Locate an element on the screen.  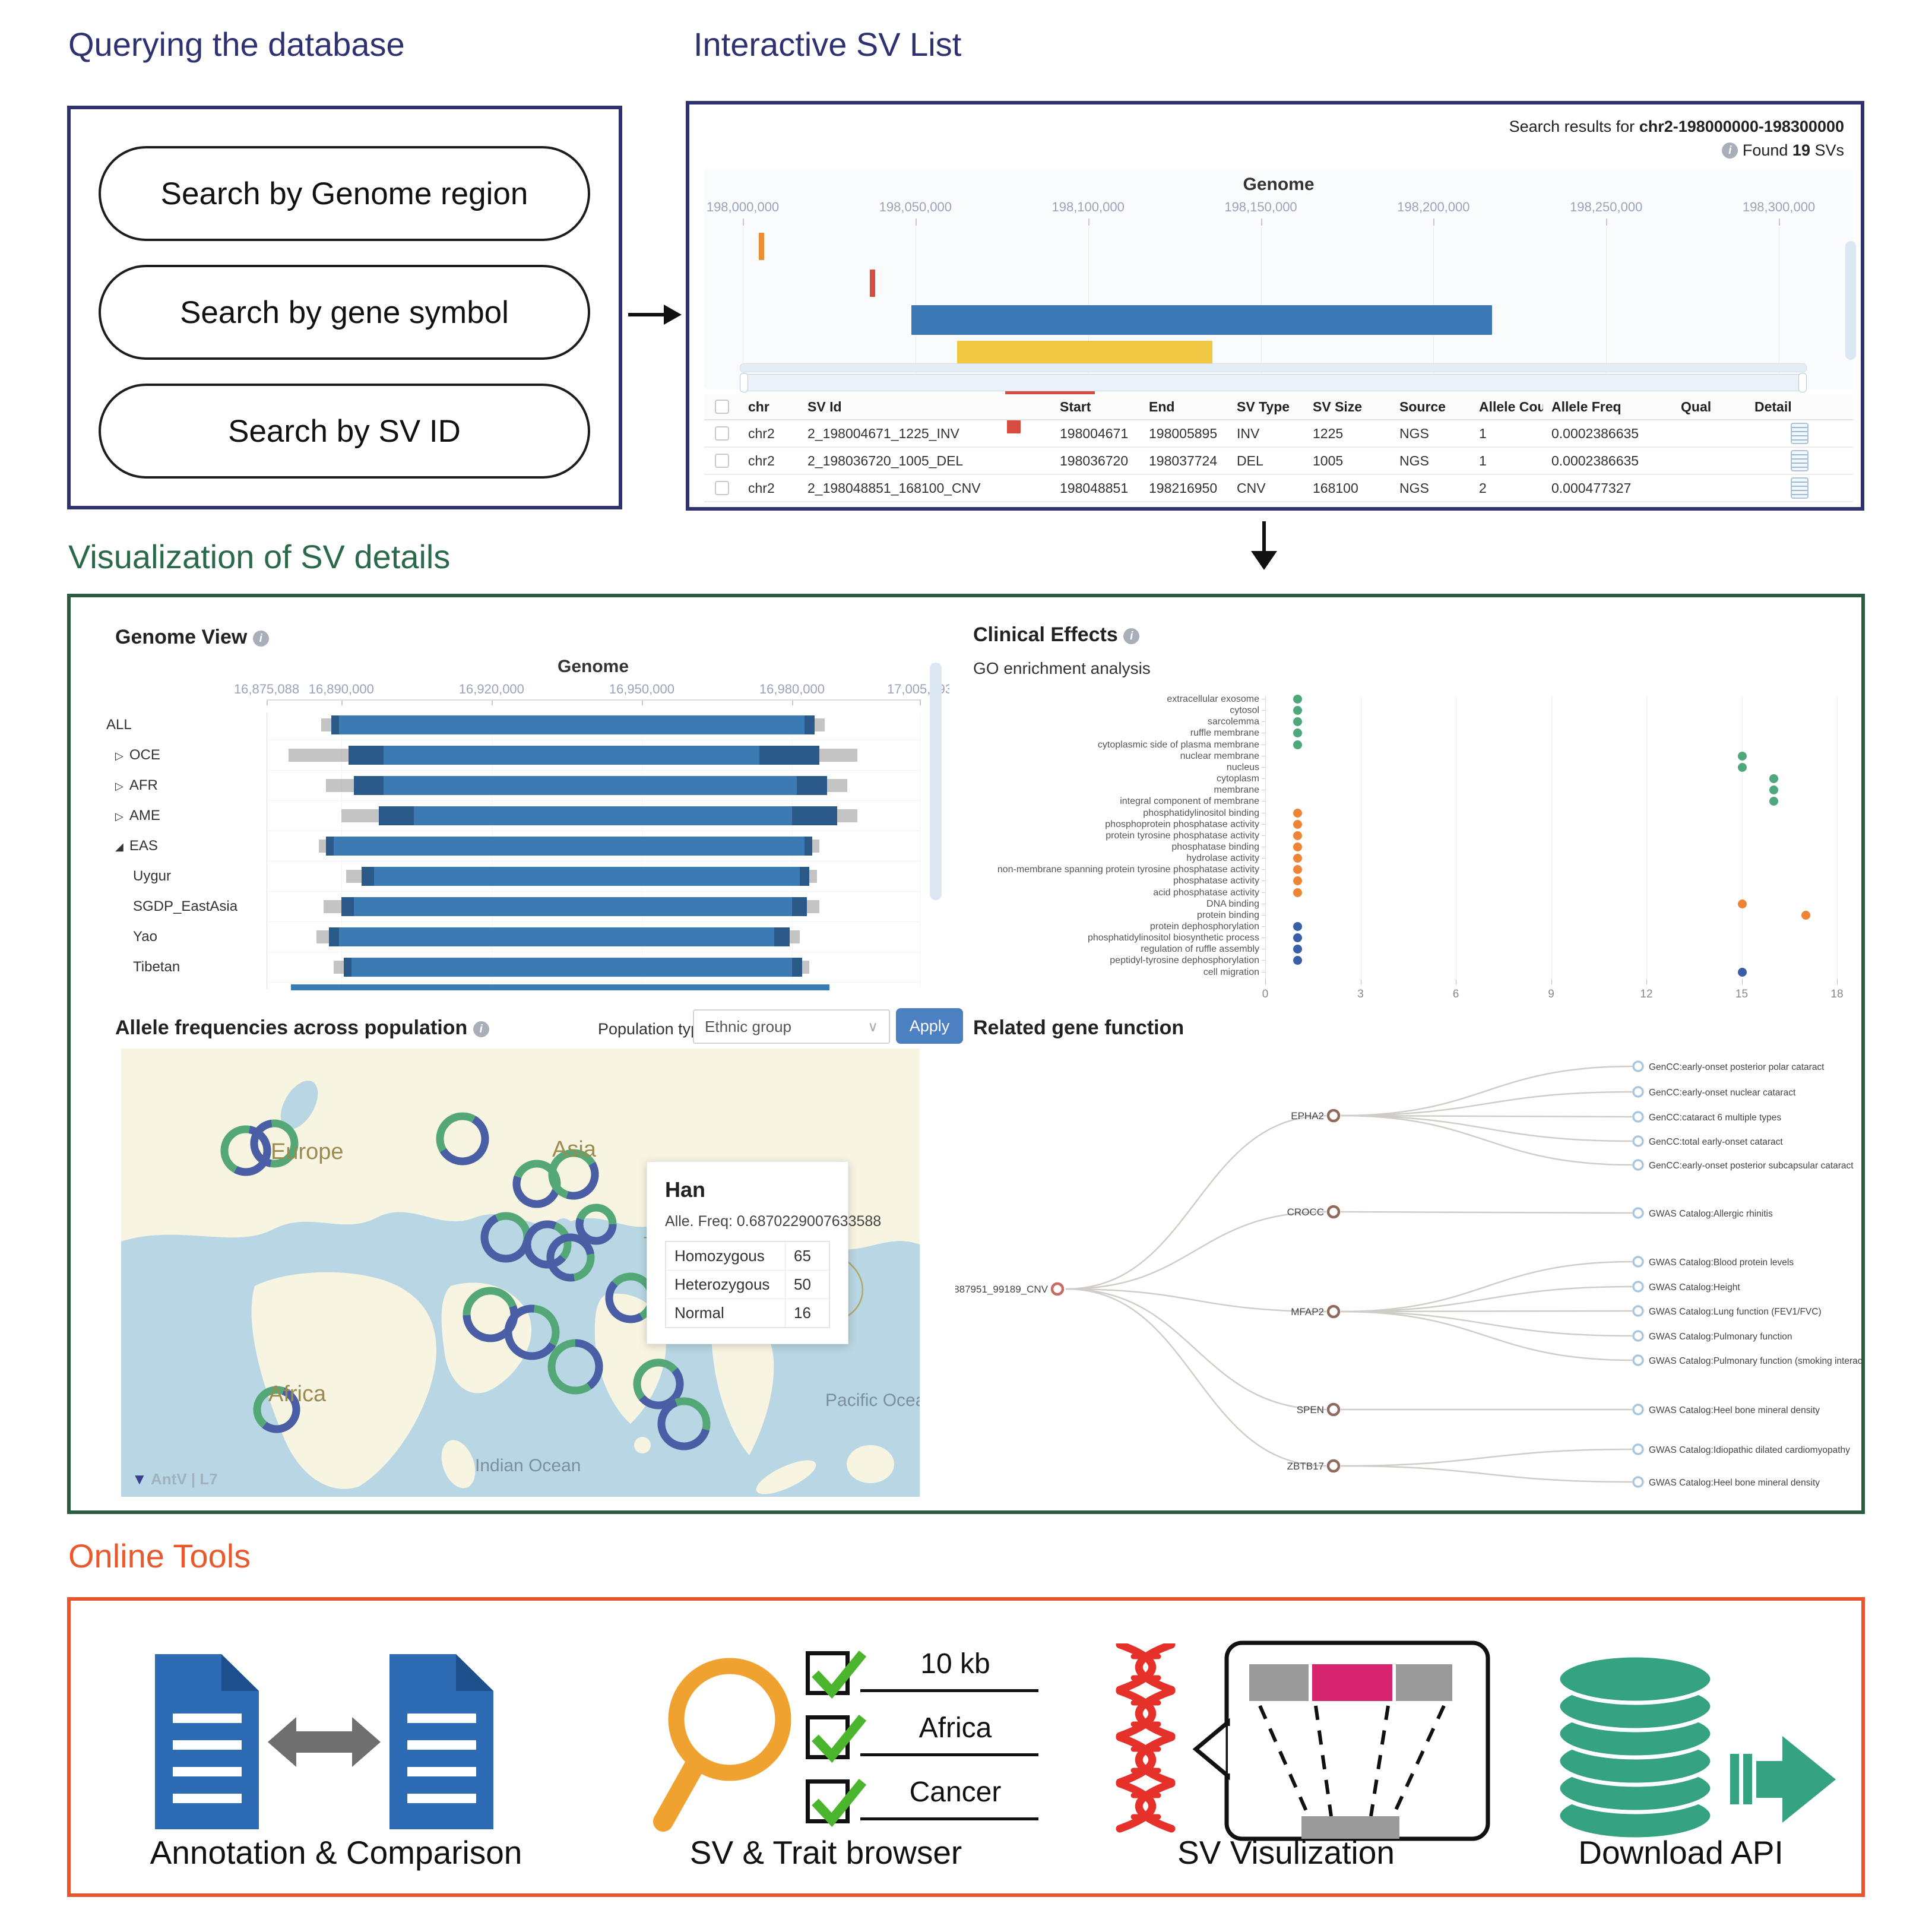
population-row-label: Uygur is located at coordinates (153, 876).